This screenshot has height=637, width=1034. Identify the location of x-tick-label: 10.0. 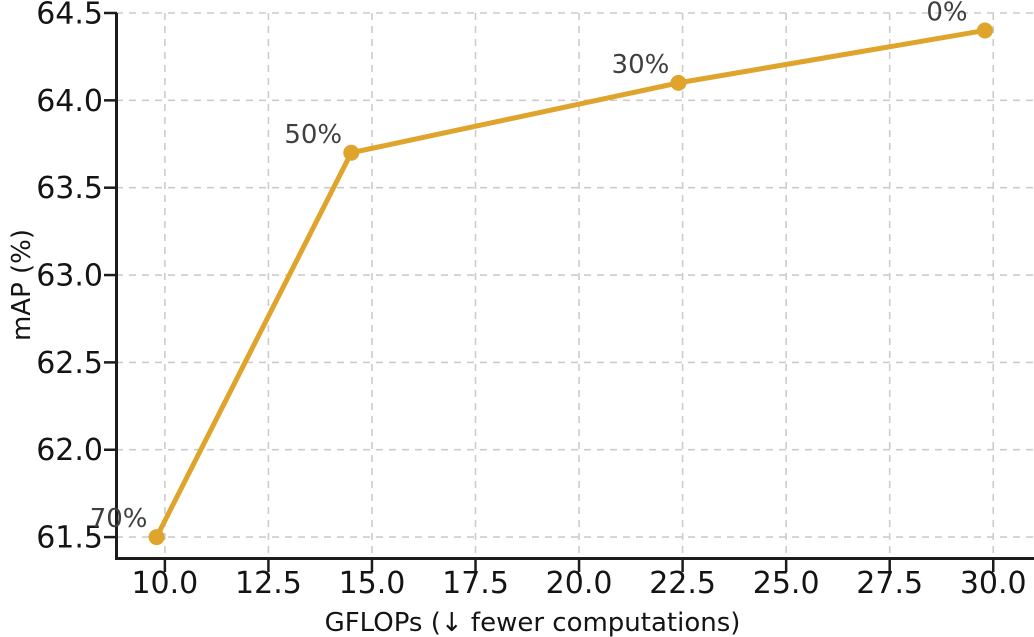
(164, 583).